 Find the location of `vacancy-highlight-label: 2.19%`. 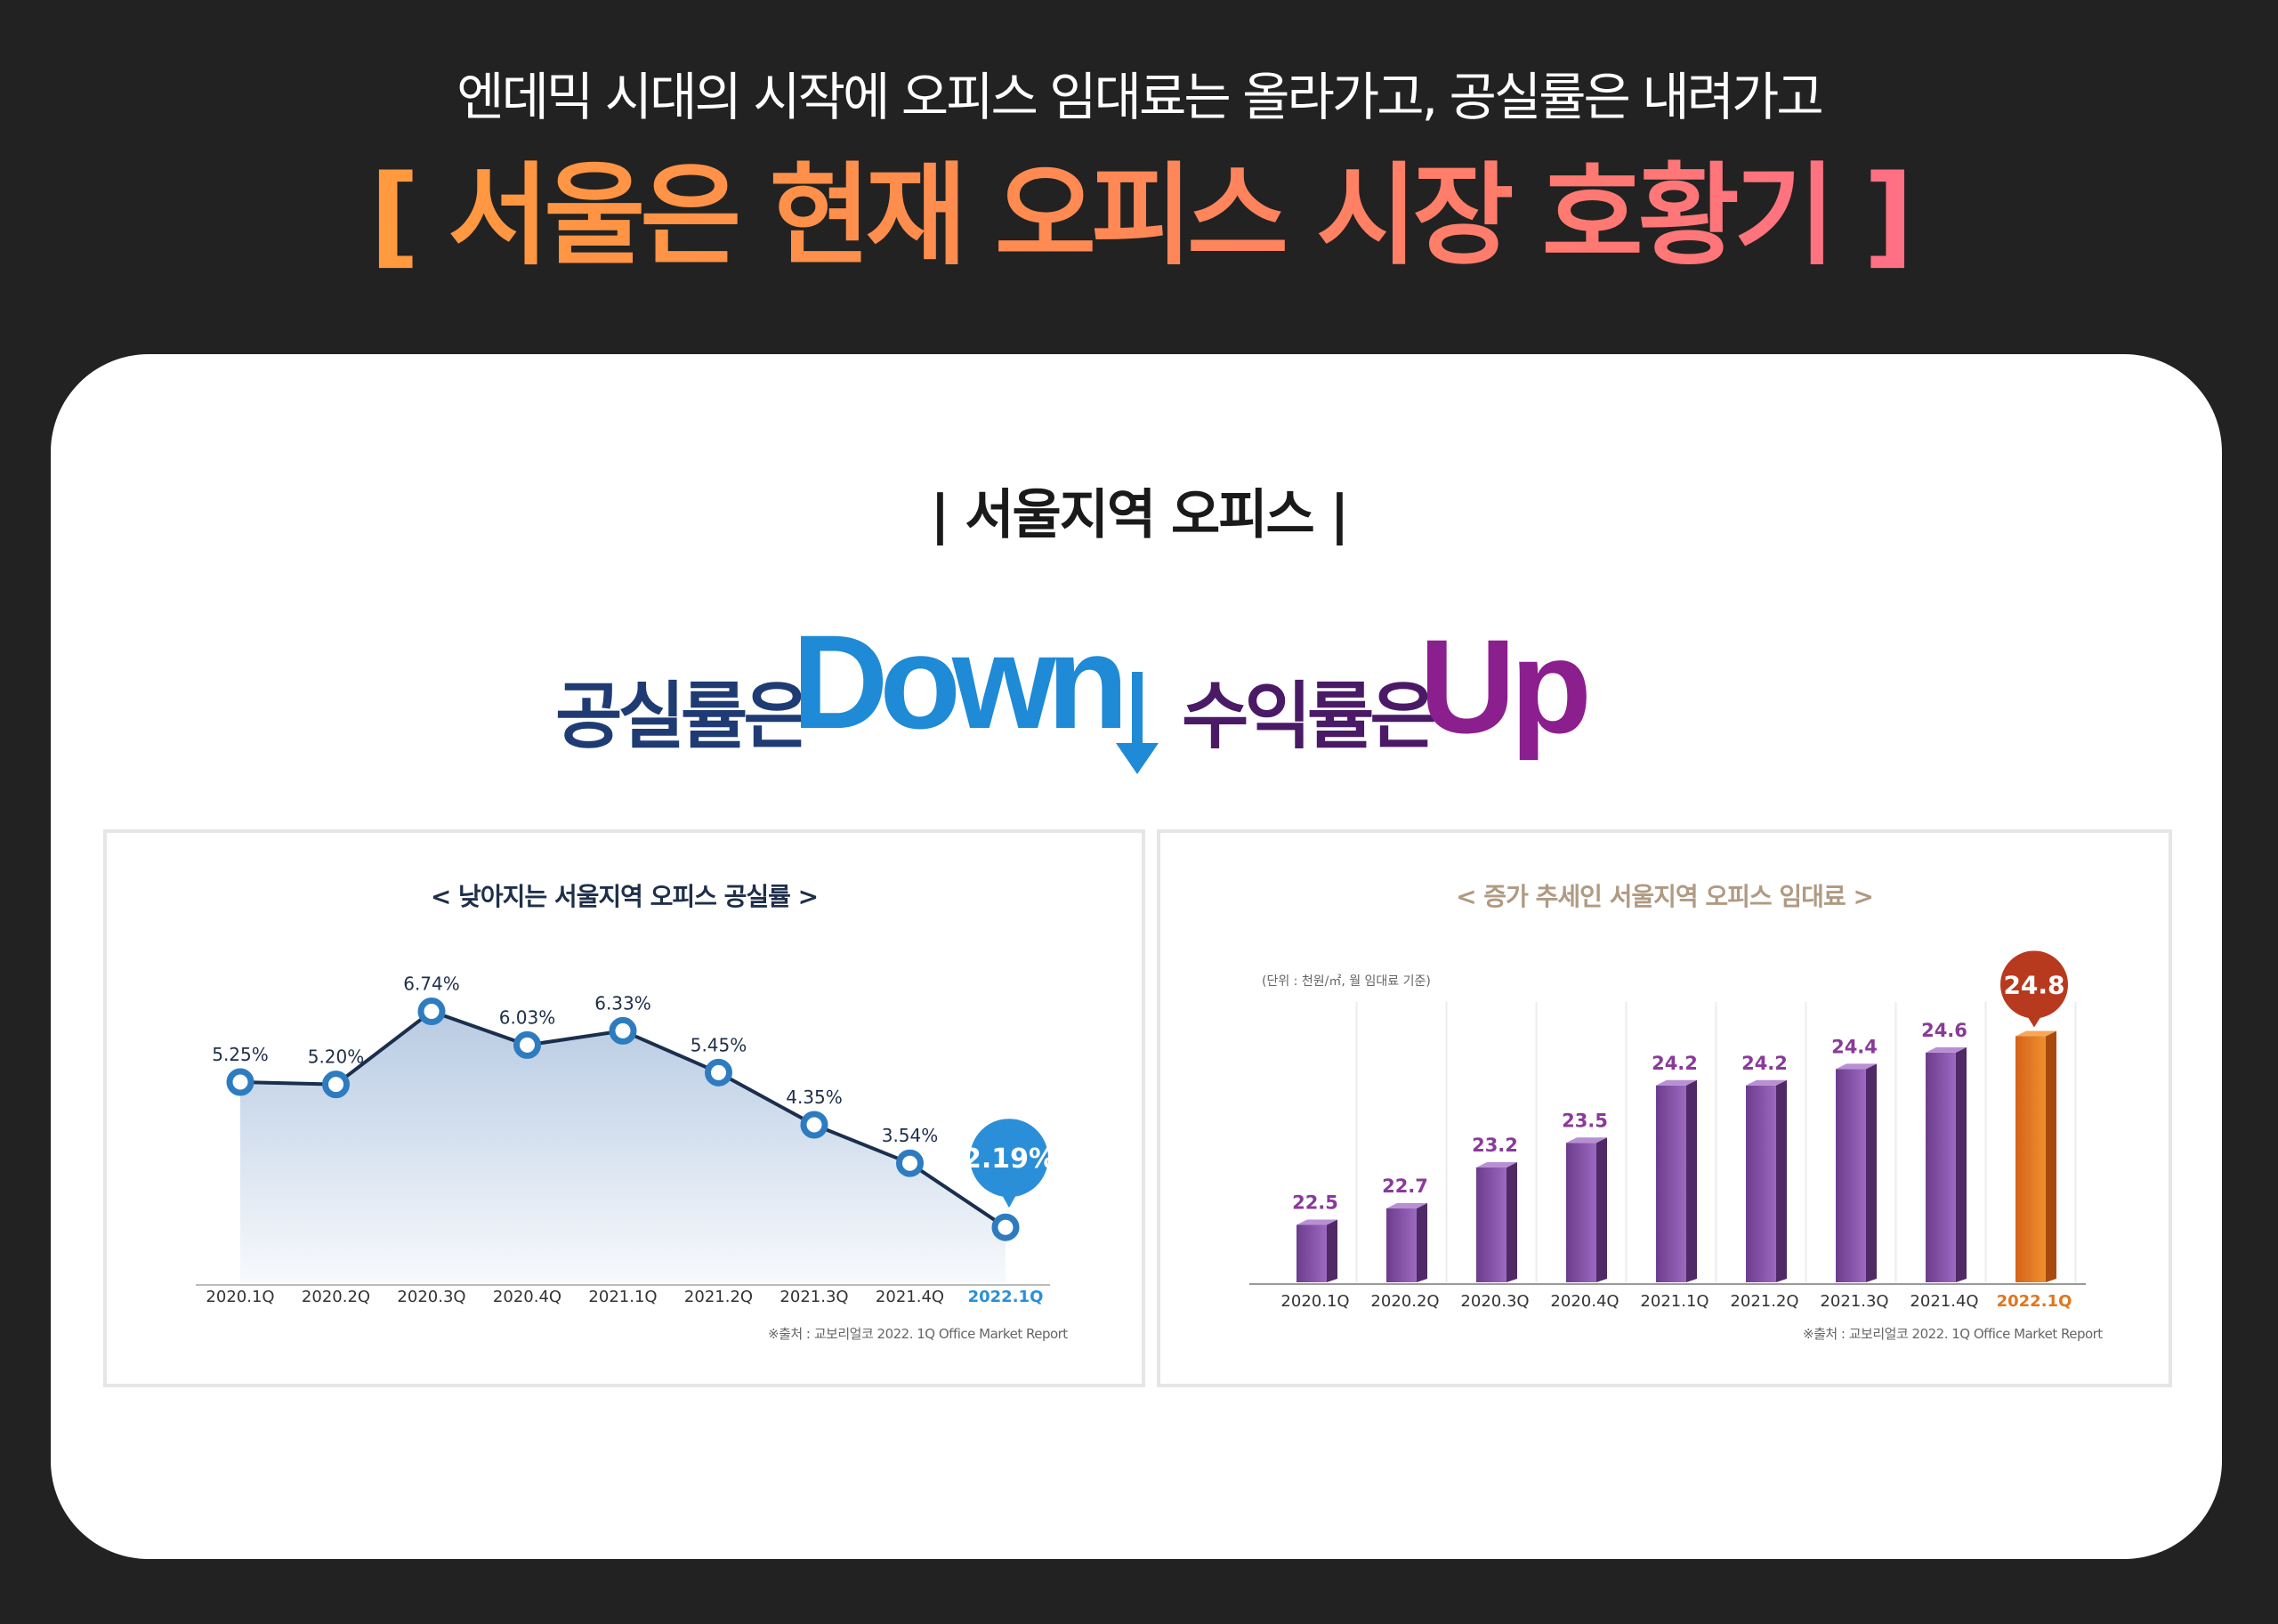

vacancy-highlight-label: 2.19% is located at coordinates (1009, 1159).